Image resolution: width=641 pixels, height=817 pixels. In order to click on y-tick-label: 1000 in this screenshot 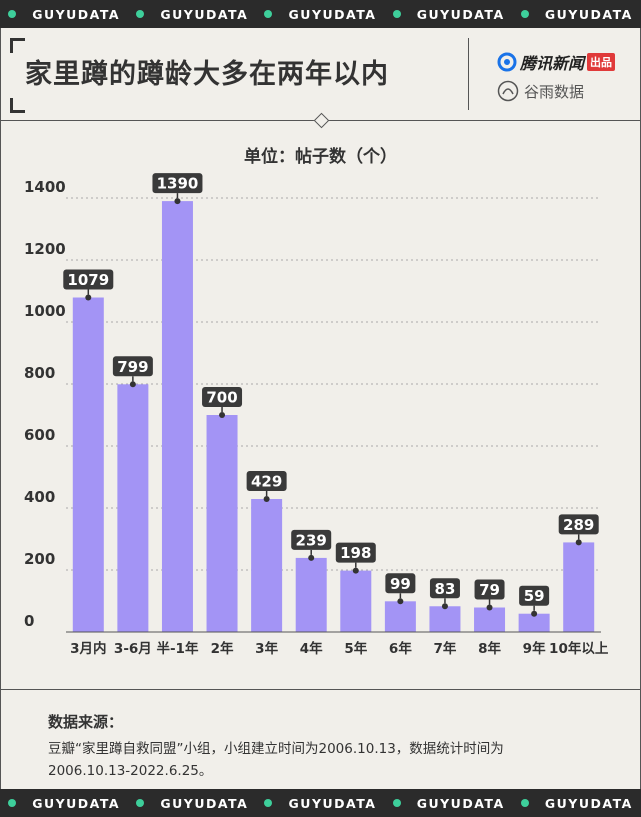, I will do `click(45, 311)`.